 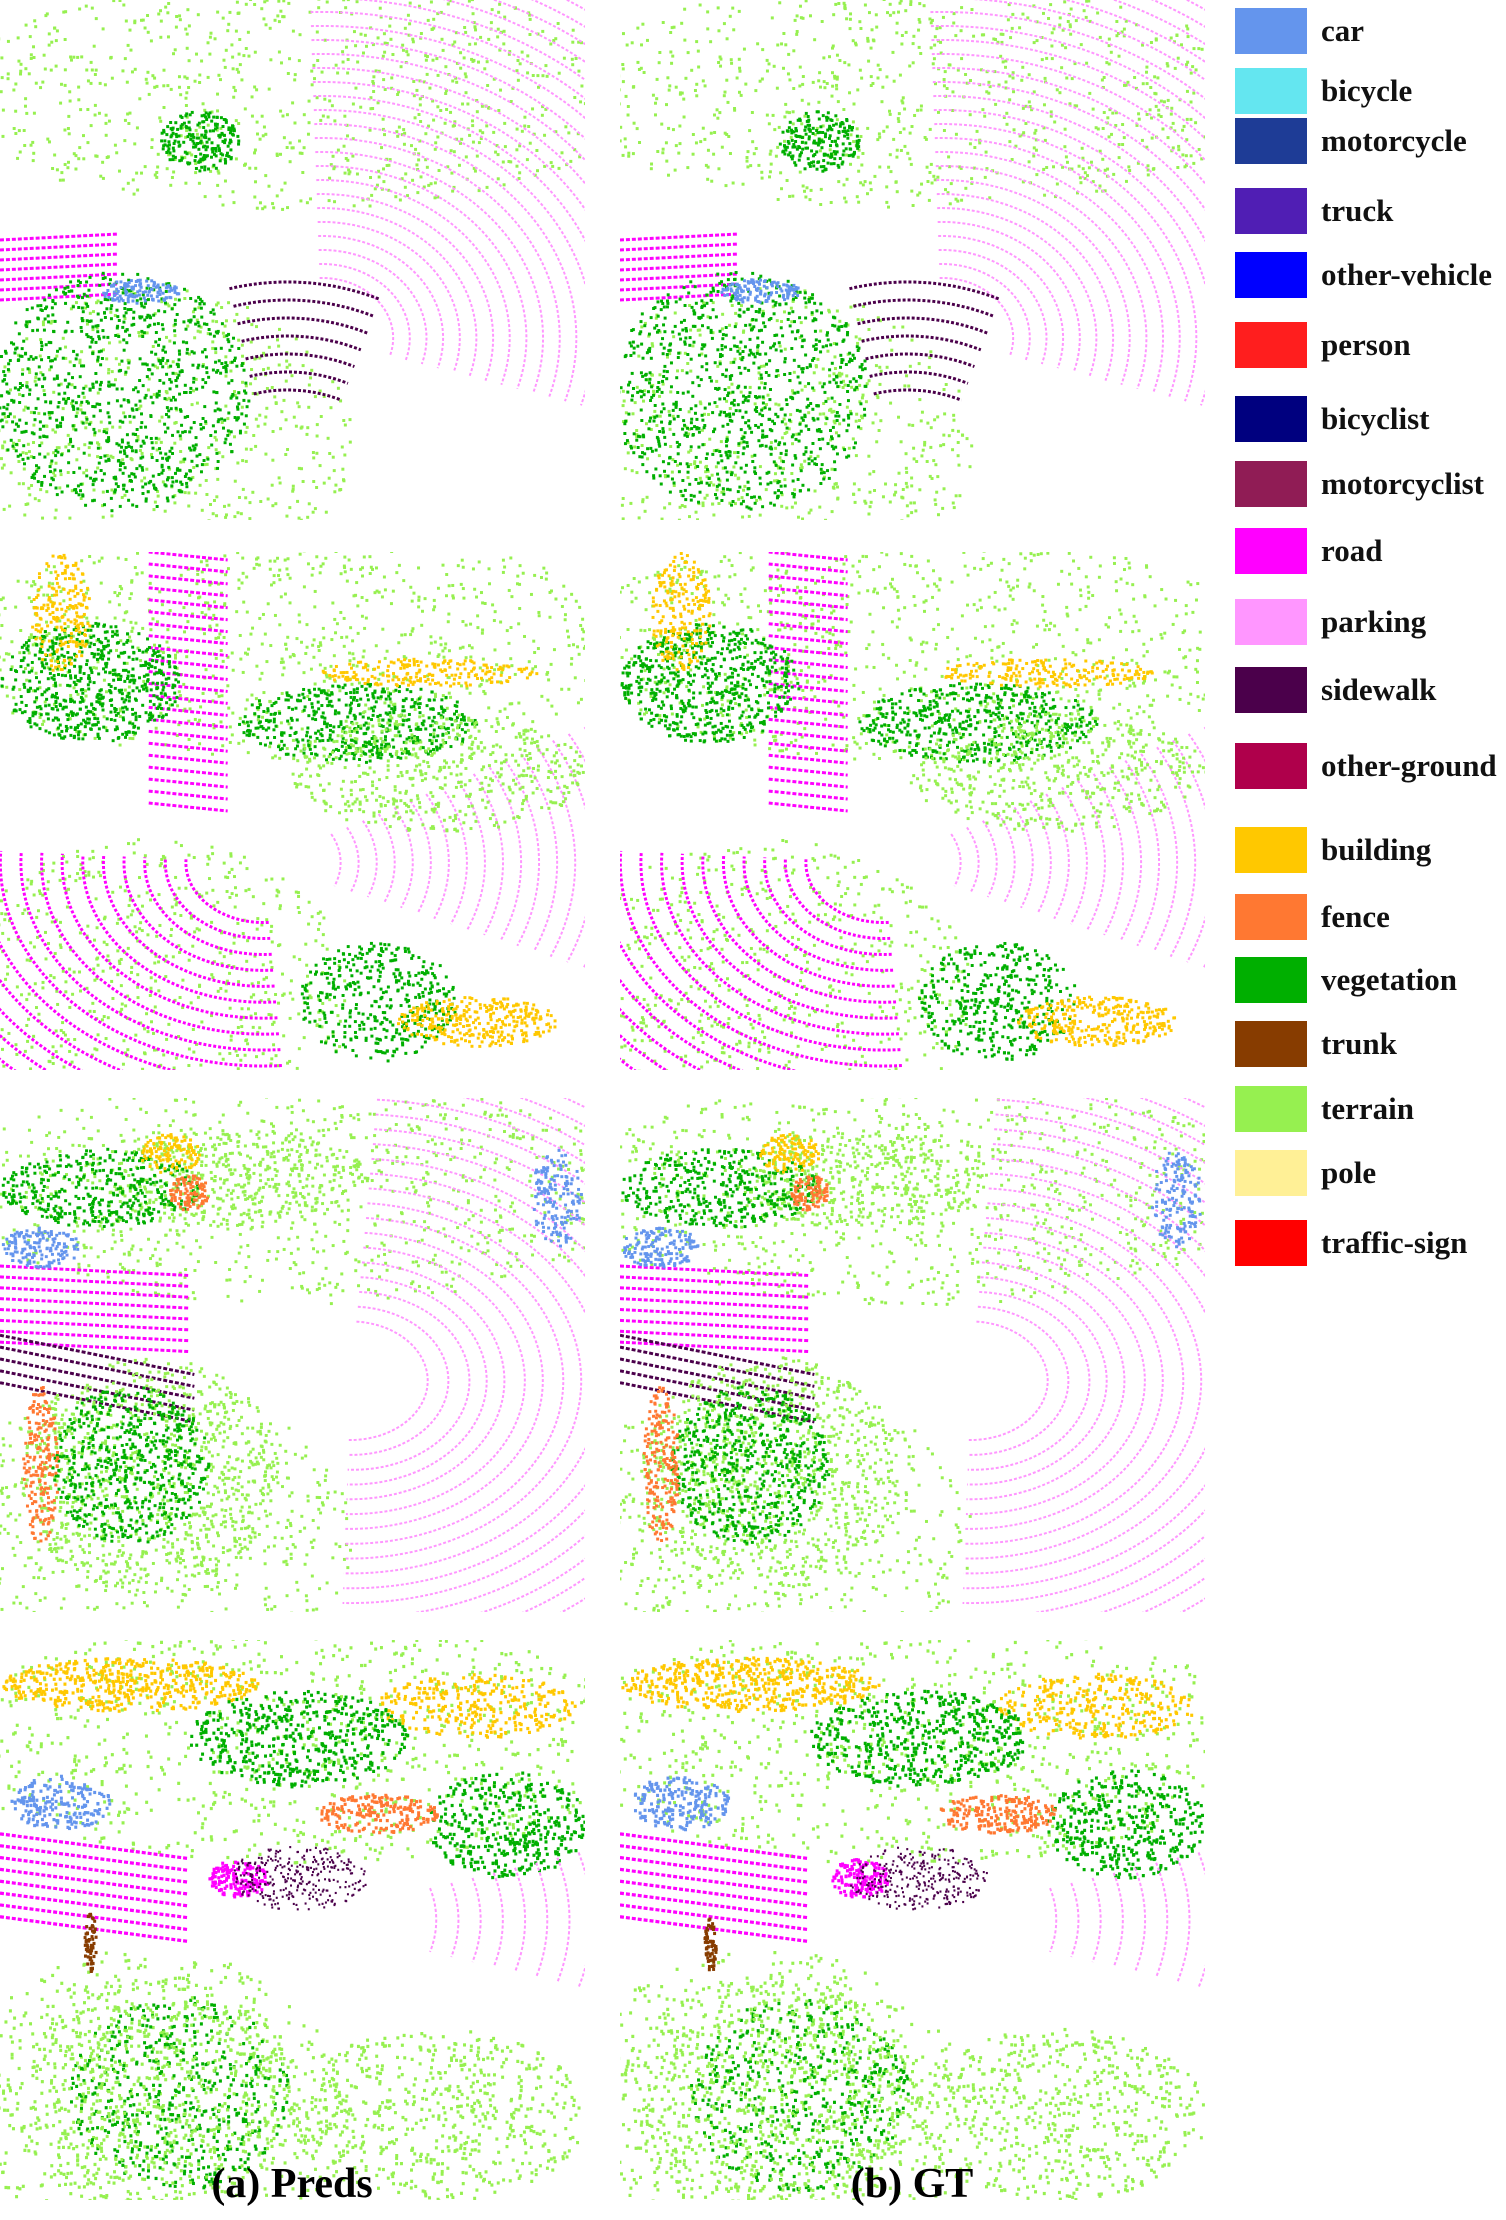 I want to click on legend-label-vegetation: vegetation, so click(x=1389, y=980).